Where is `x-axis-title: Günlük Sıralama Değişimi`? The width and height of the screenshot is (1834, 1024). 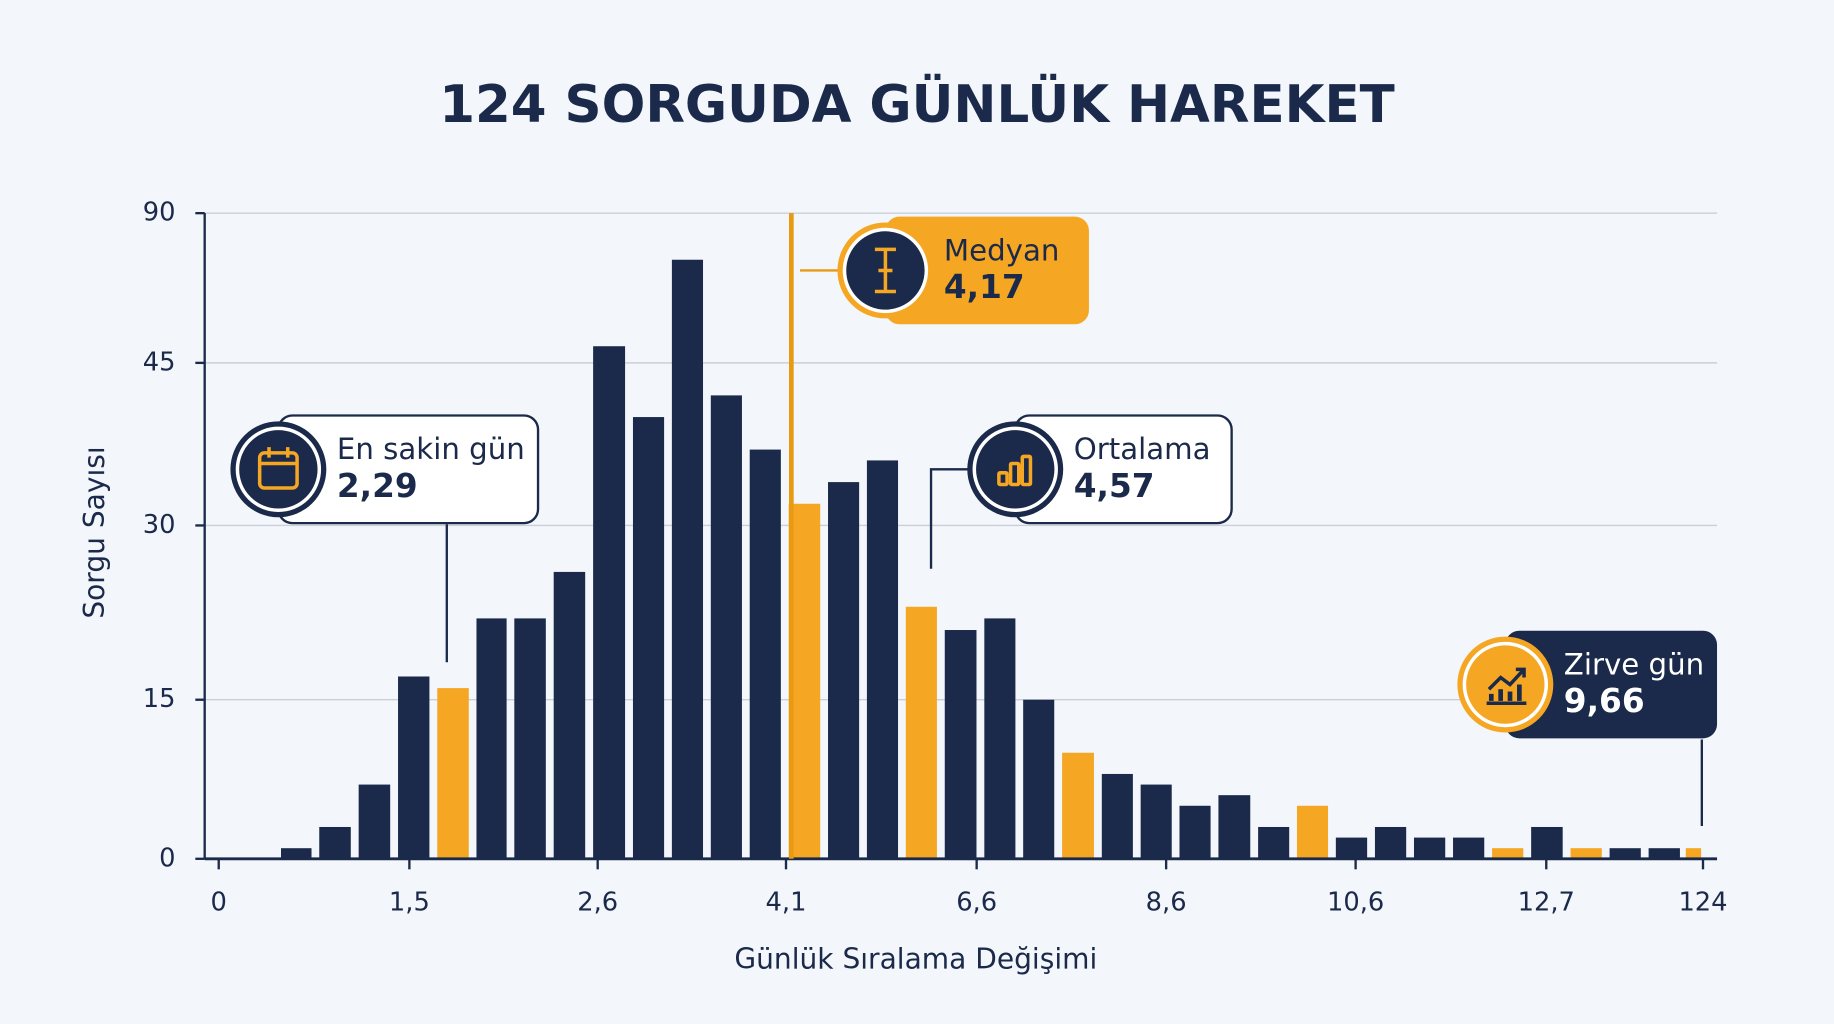
x-axis-title: Günlük Sıralama Değişimi is located at coordinates (915, 959).